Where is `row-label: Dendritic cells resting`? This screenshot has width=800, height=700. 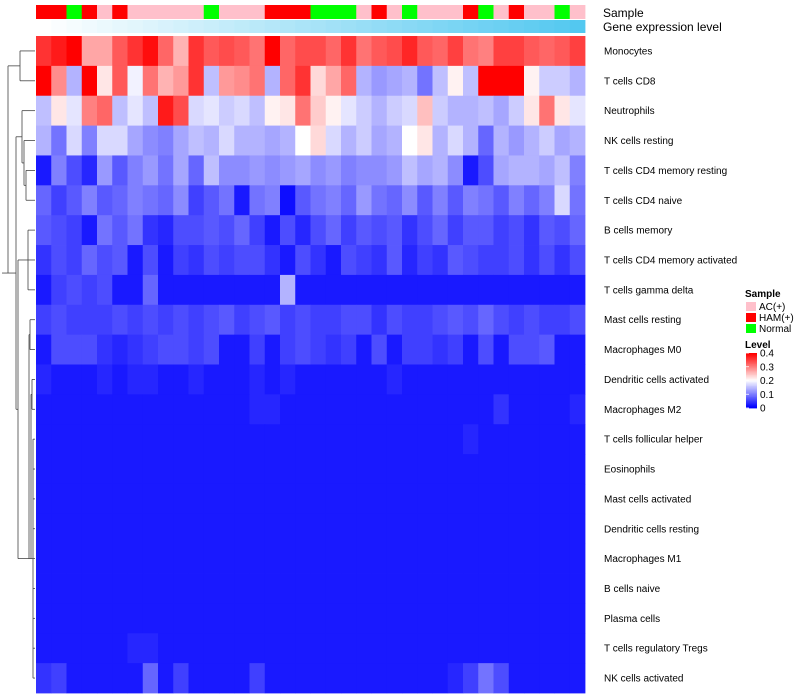
row-label: Dendritic cells resting is located at coordinates (651, 529).